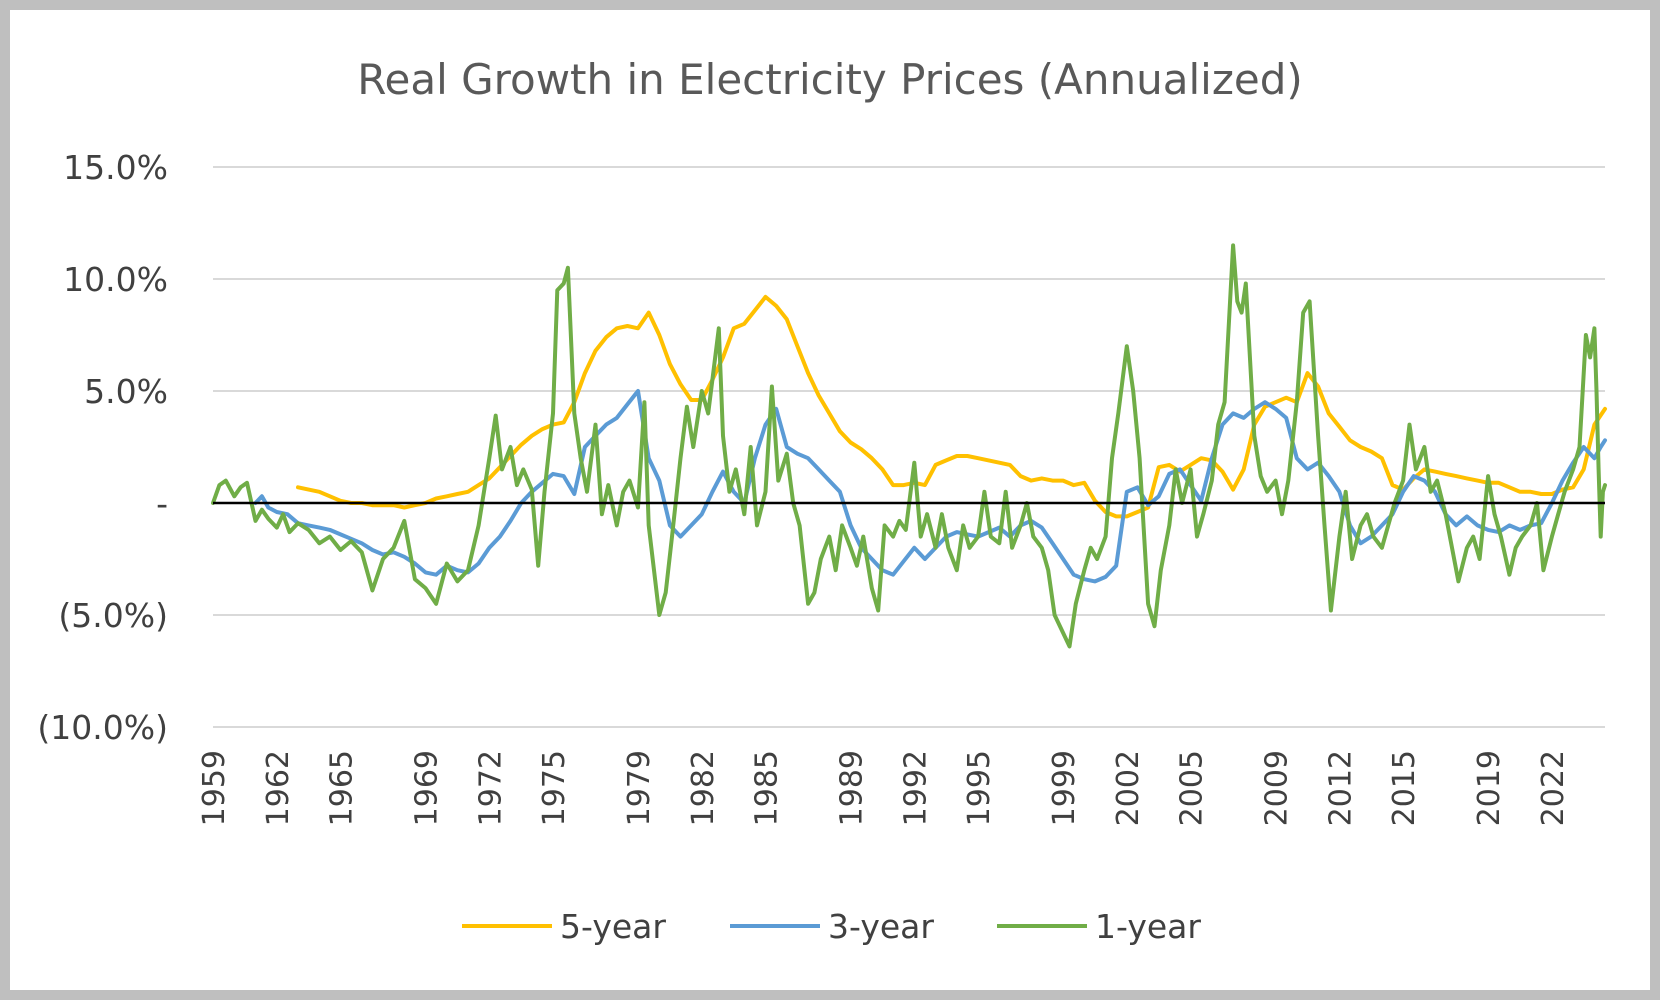 The height and width of the screenshot is (1000, 1660). What do you see at coordinates (1064, 788) in the screenshot?
I see `x-tick-label-12: 1999` at bounding box center [1064, 788].